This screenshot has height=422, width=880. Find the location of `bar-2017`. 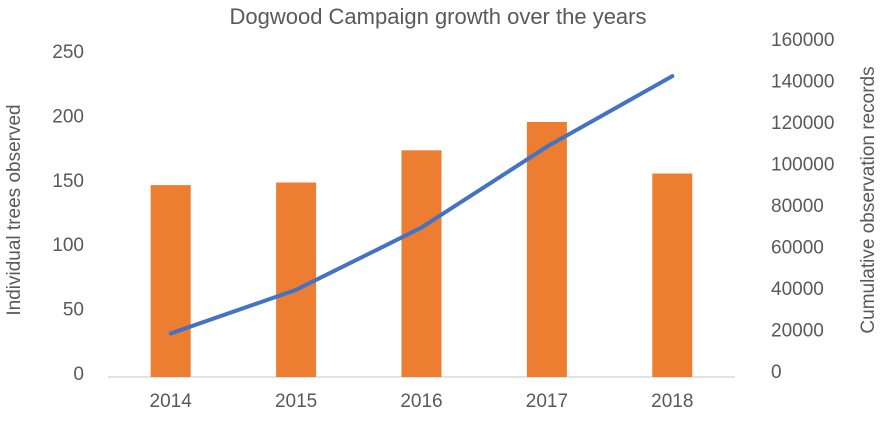

bar-2017 is located at coordinates (547, 249).